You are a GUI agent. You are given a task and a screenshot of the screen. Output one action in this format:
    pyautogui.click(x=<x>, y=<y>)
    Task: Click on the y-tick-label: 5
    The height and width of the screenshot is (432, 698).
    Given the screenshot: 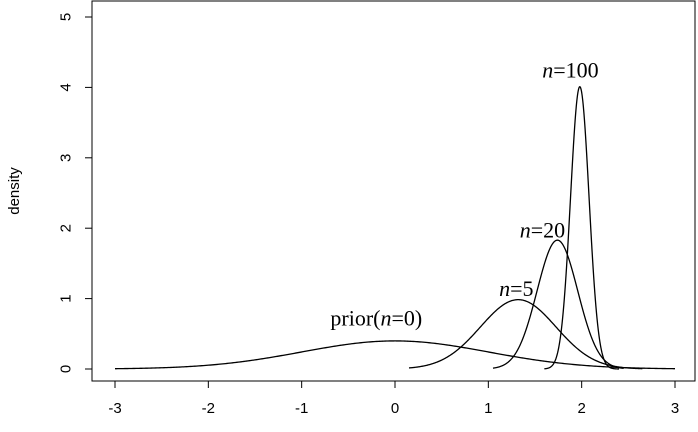 What is the action you would take?
    pyautogui.click(x=66, y=17)
    